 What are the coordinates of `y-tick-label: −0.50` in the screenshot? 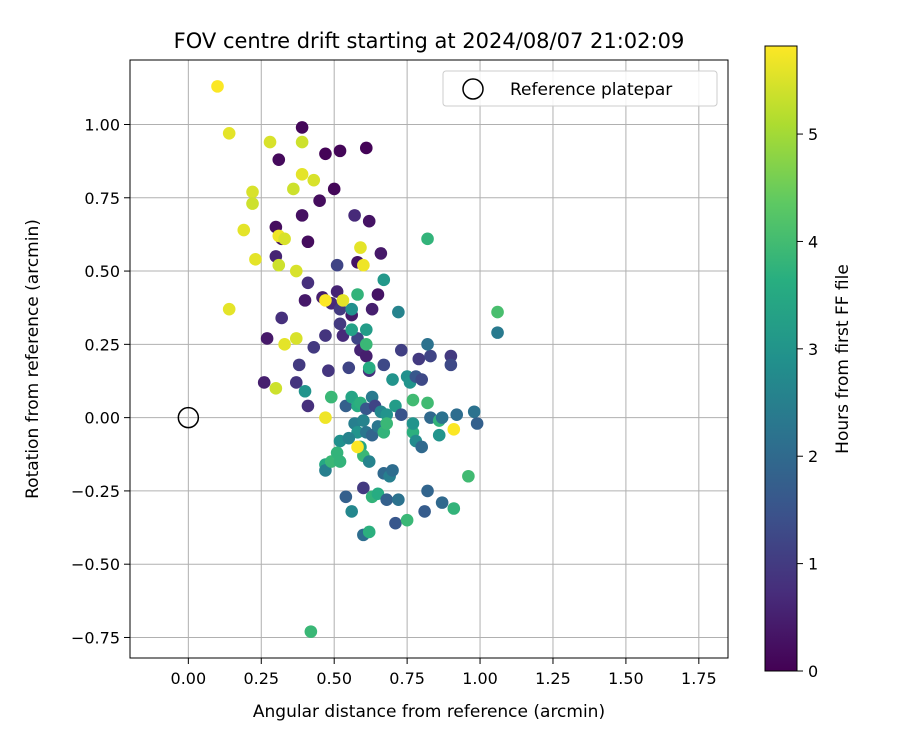 It's located at (95, 564).